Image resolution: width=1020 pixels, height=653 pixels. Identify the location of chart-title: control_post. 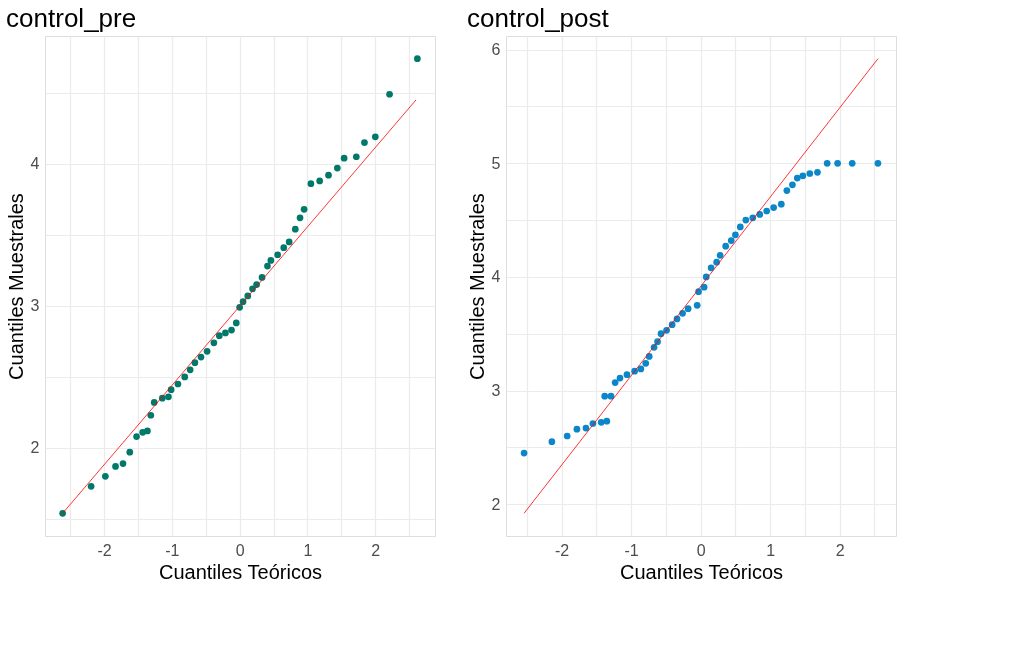
(538, 18).